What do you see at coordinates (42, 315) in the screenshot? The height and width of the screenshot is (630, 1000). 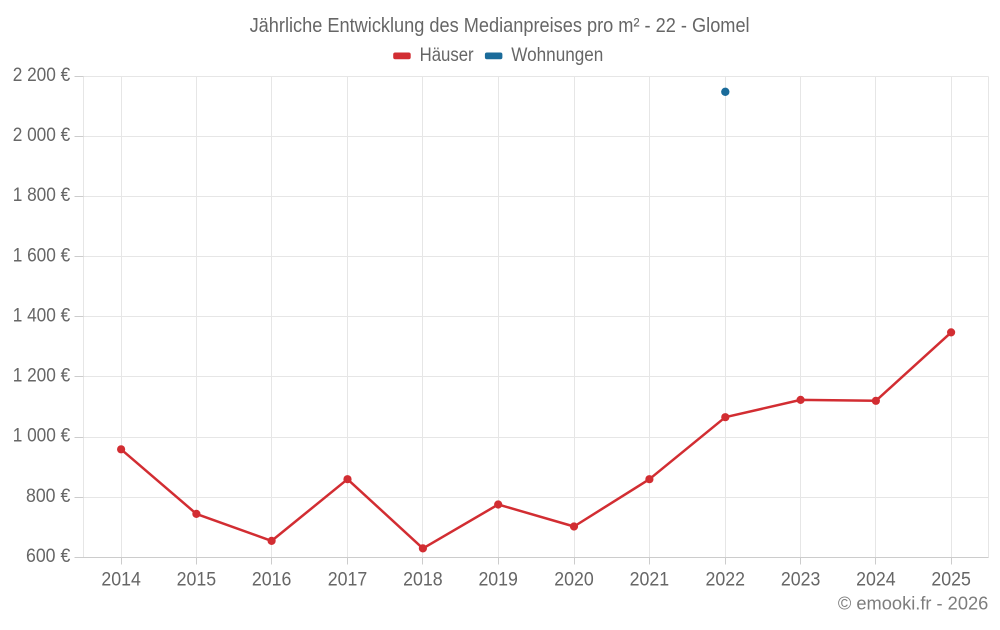 I see `svg-text: 1 400 €` at bounding box center [42, 315].